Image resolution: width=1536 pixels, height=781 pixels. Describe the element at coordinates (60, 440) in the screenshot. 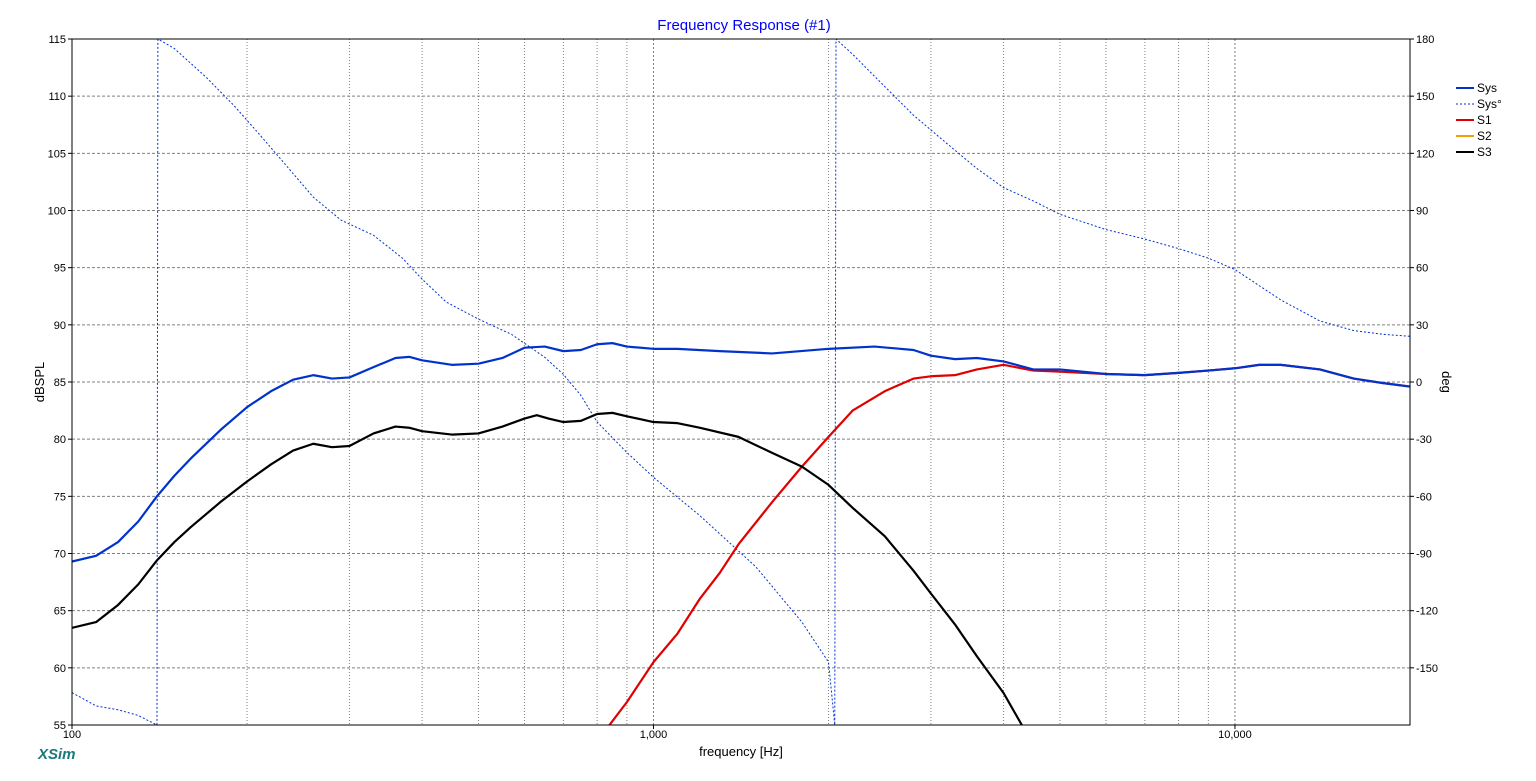

I see `y-tick-label: 80` at that location.